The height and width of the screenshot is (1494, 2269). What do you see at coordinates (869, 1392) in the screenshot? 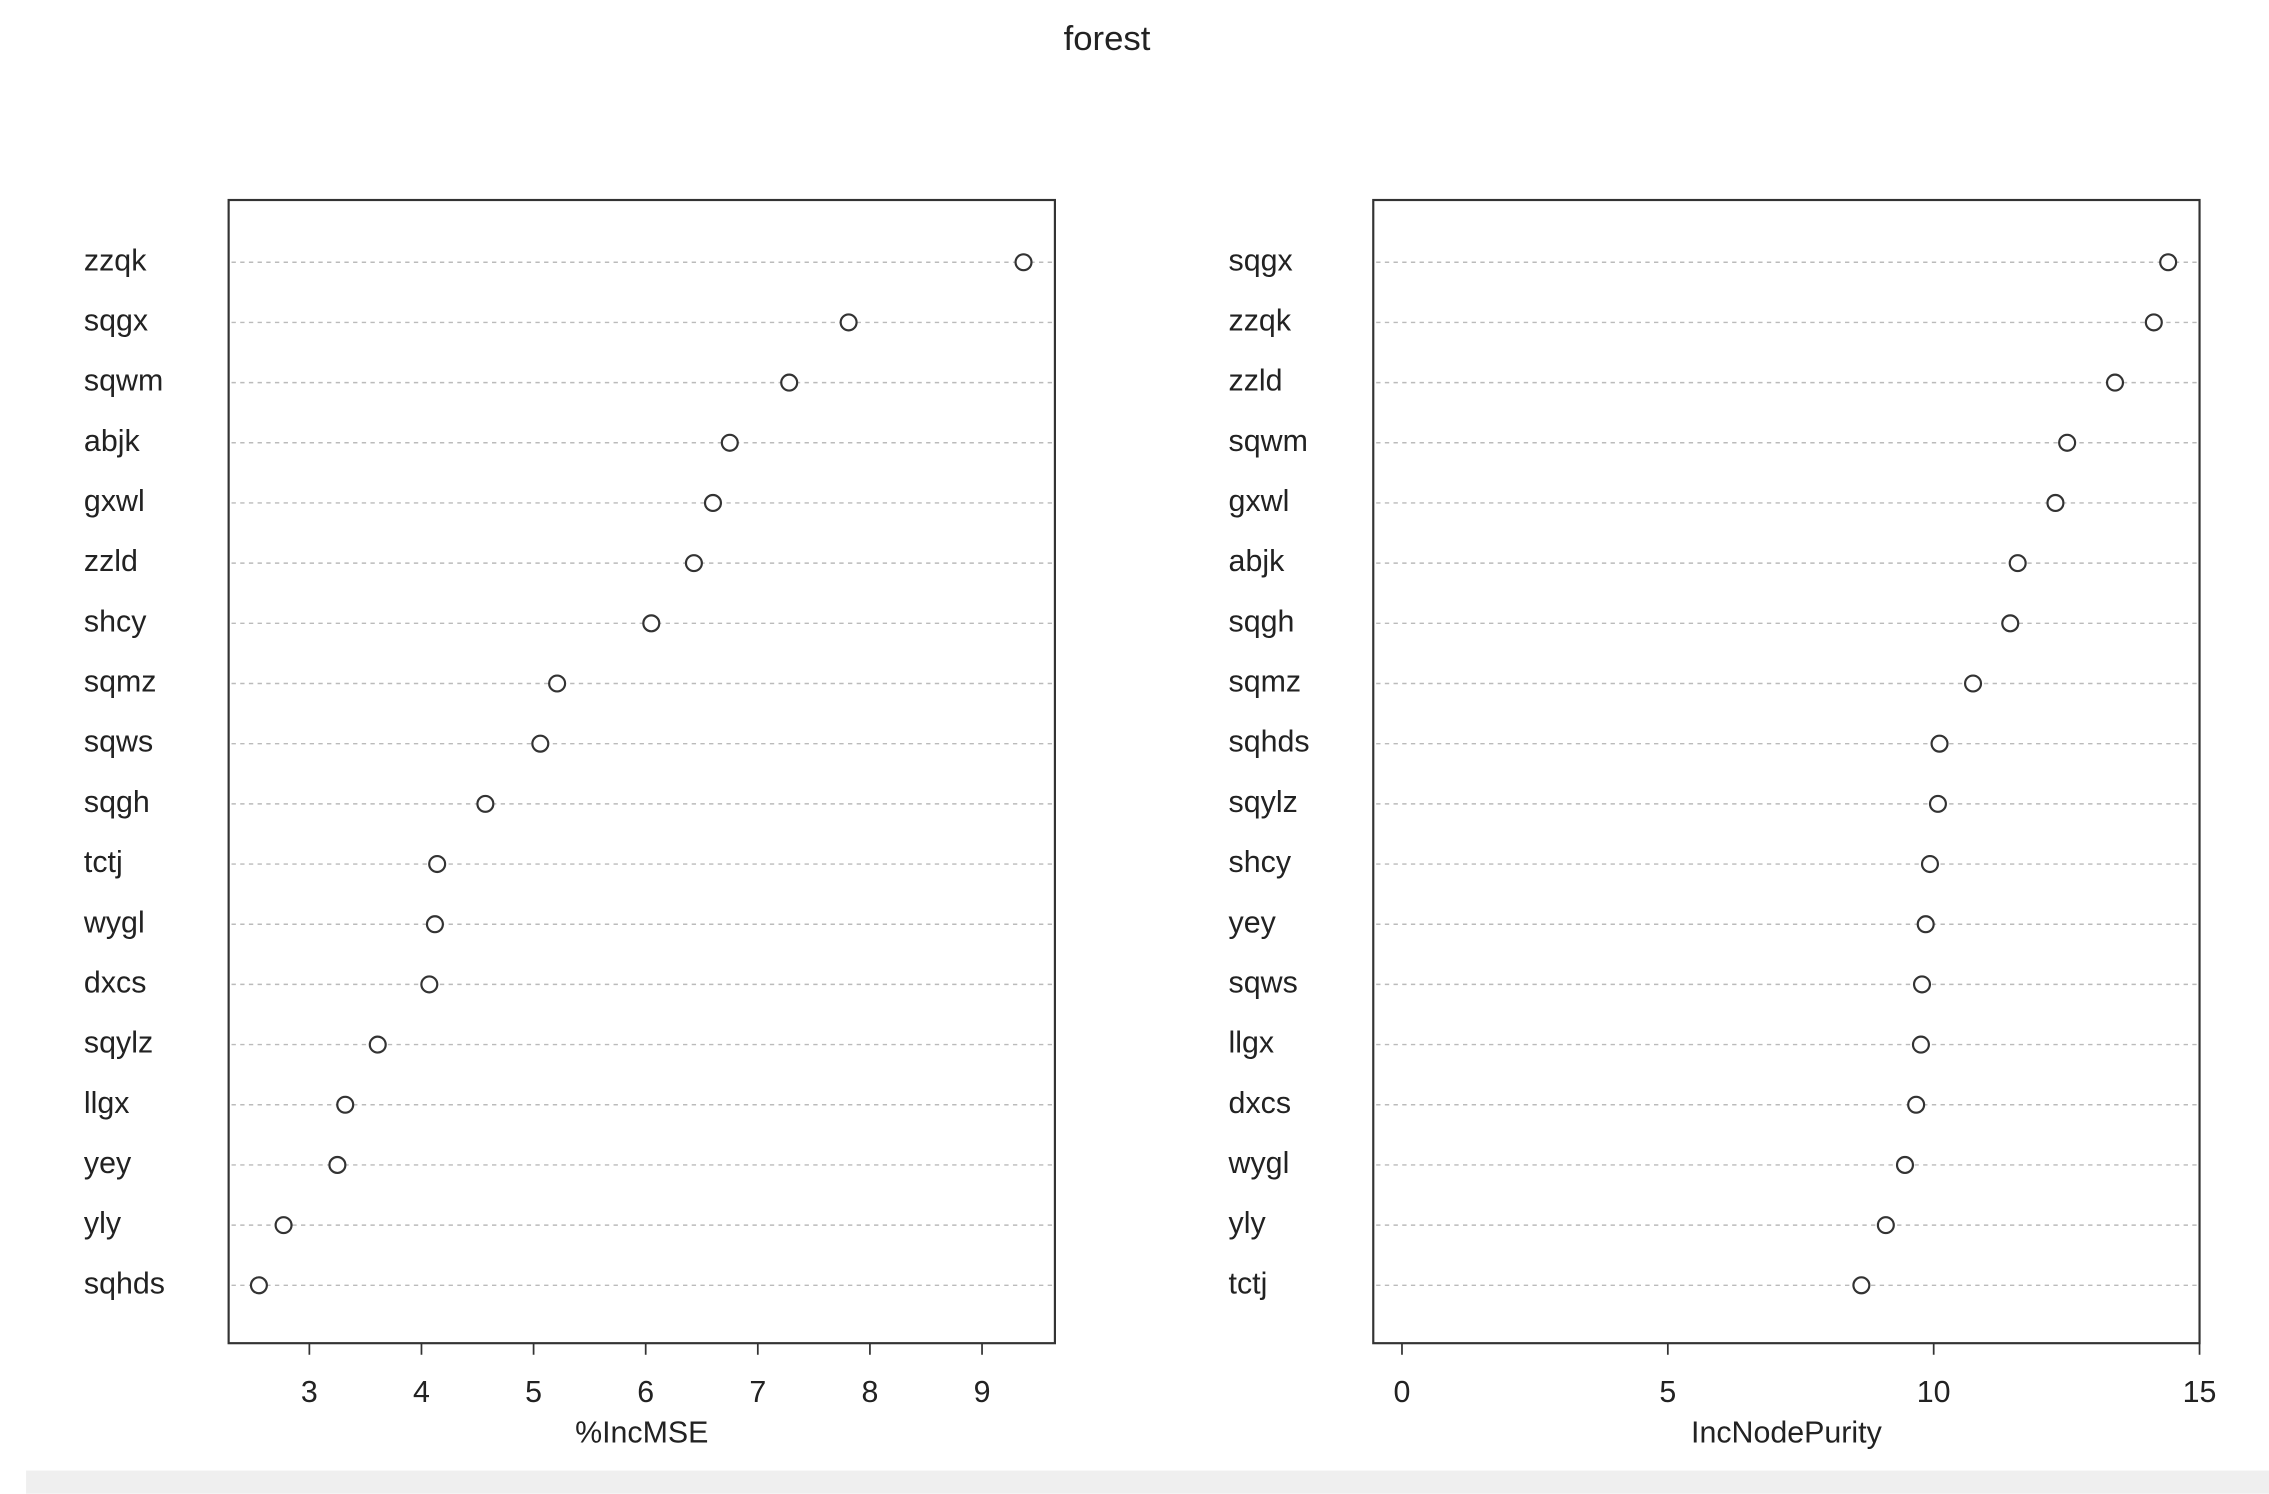
I see `x-tick-label: 8` at bounding box center [869, 1392].